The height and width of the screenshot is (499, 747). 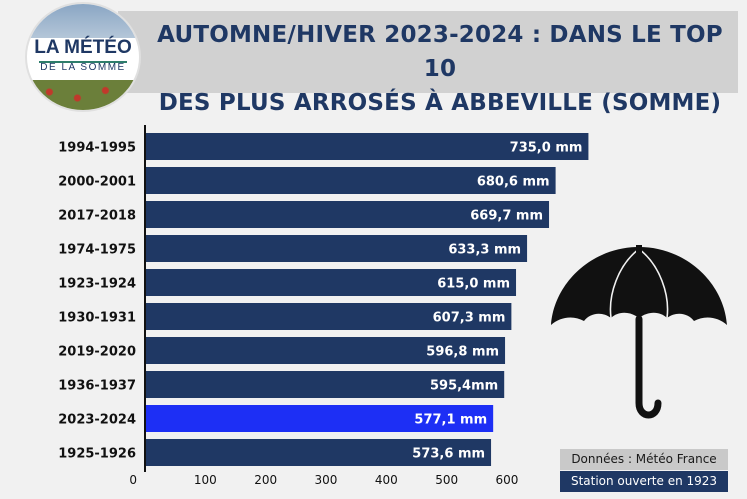 What do you see at coordinates (97, 420) in the screenshot?
I see `category-label-2023-2024: 2023-2024` at bounding box center [97, 420].